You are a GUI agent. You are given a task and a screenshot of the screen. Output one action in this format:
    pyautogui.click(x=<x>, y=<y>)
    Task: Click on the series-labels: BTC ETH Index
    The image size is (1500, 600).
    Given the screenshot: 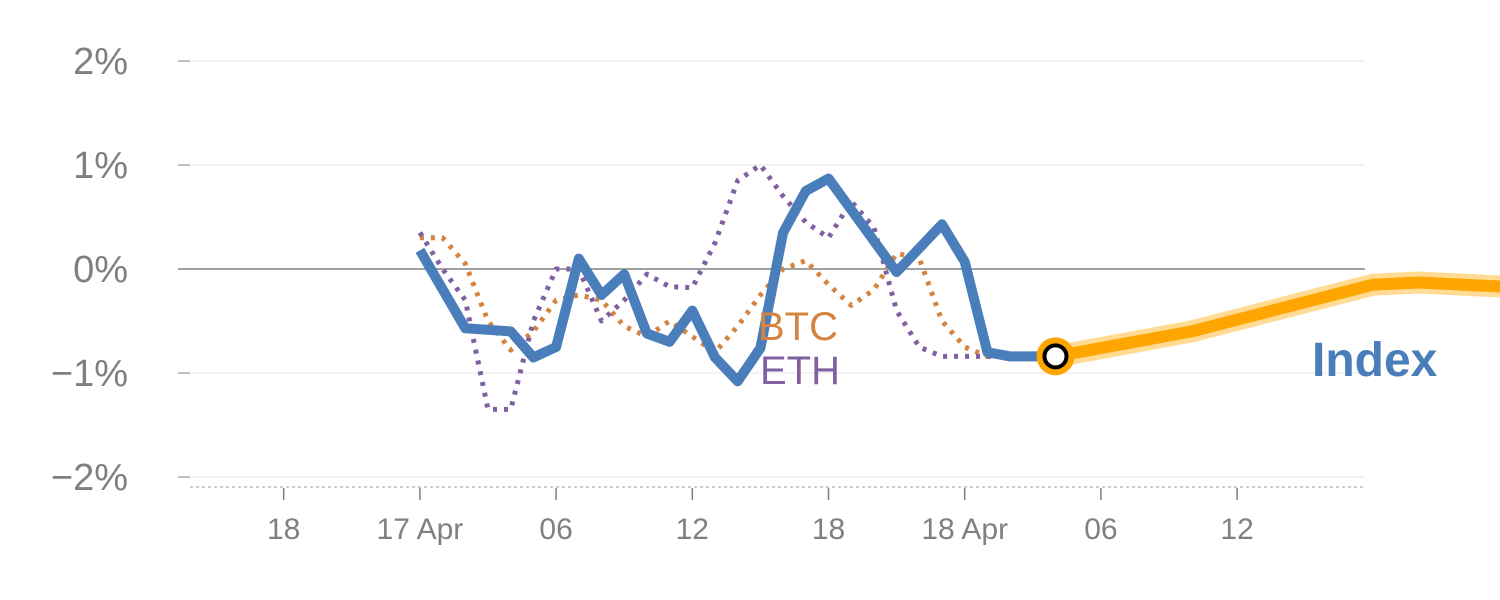 What is the action you would take?
    pyautogui.click(x=1098, y=349)
    